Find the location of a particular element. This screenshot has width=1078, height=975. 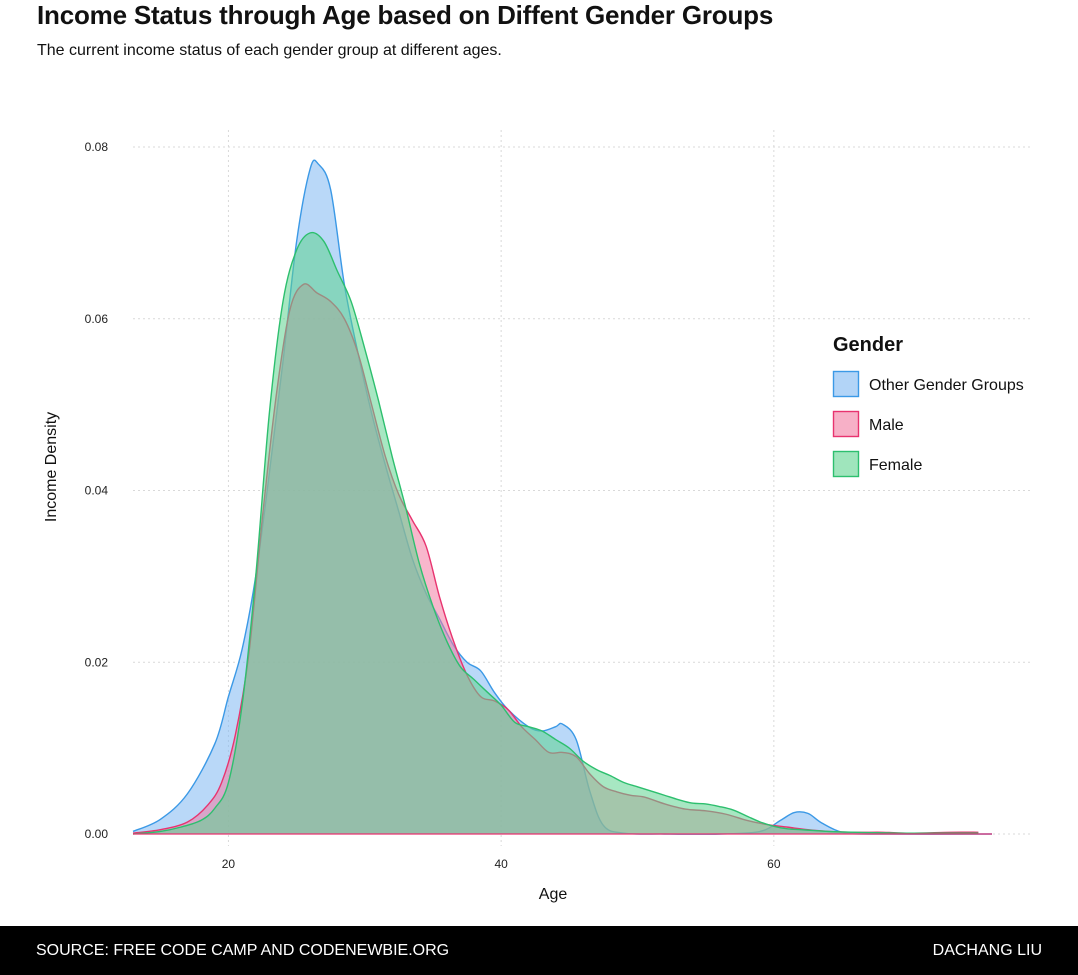

y-tick-label: 0.00 is located at coordinates (97, 834).